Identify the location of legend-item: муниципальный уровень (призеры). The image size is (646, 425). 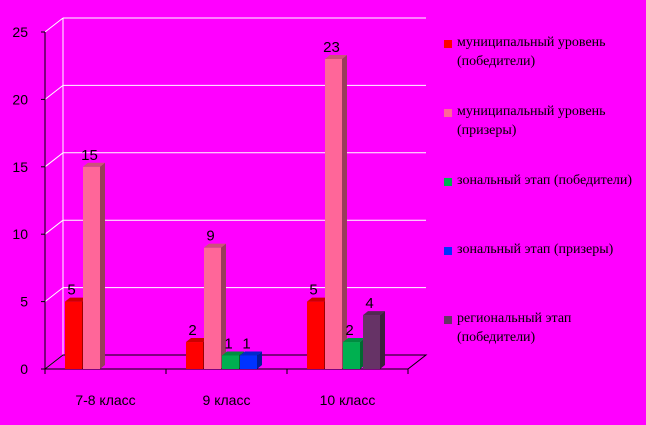
(544, 136).